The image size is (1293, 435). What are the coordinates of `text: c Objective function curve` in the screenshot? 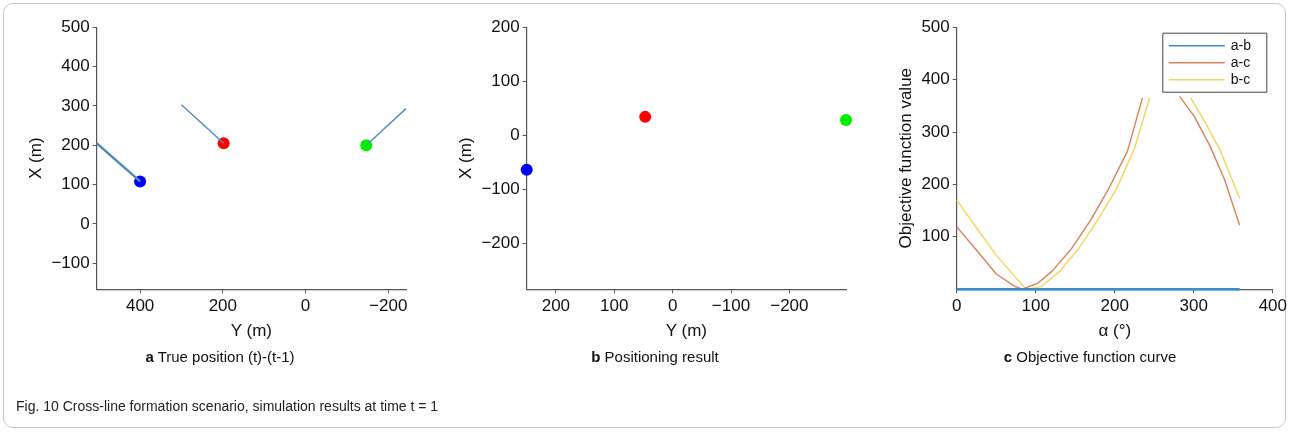 It's located at (1090, 356).